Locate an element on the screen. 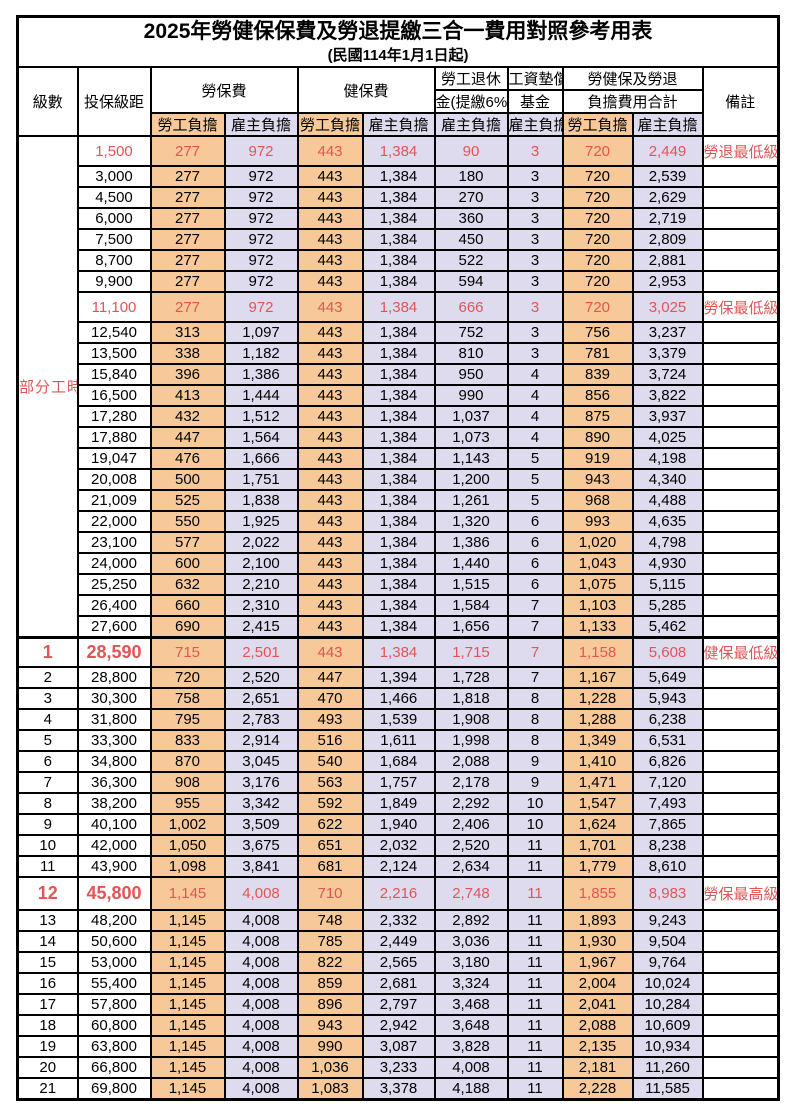 This screenshot has width=791, height=1120. cell-pension-employer: 990 is located at coordinates (471, 396).